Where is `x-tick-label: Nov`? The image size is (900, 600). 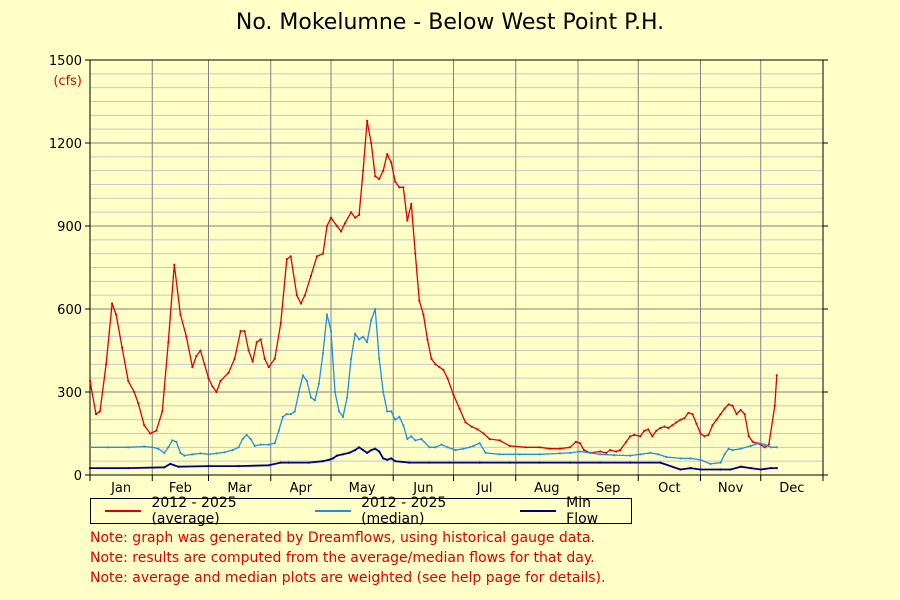
x-tick-label: Nov is located at coordinates (731, 488).